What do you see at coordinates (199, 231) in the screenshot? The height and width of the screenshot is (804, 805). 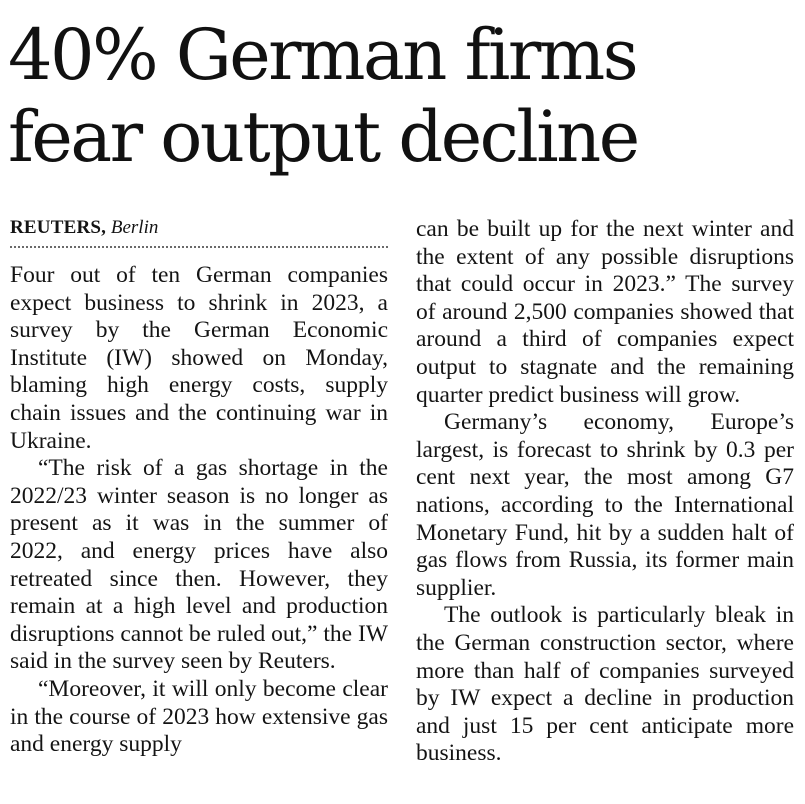 I see `byline: REUTERS, Berlin` at bounding box center [199, 231].